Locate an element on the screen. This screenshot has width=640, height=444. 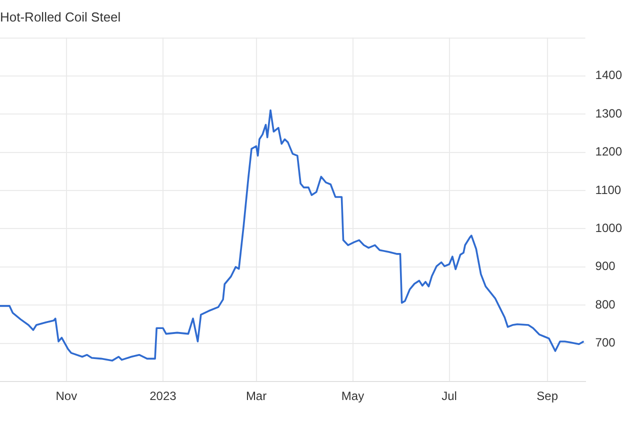
y-tick-label: 800 is located at coordinates (605, 304).